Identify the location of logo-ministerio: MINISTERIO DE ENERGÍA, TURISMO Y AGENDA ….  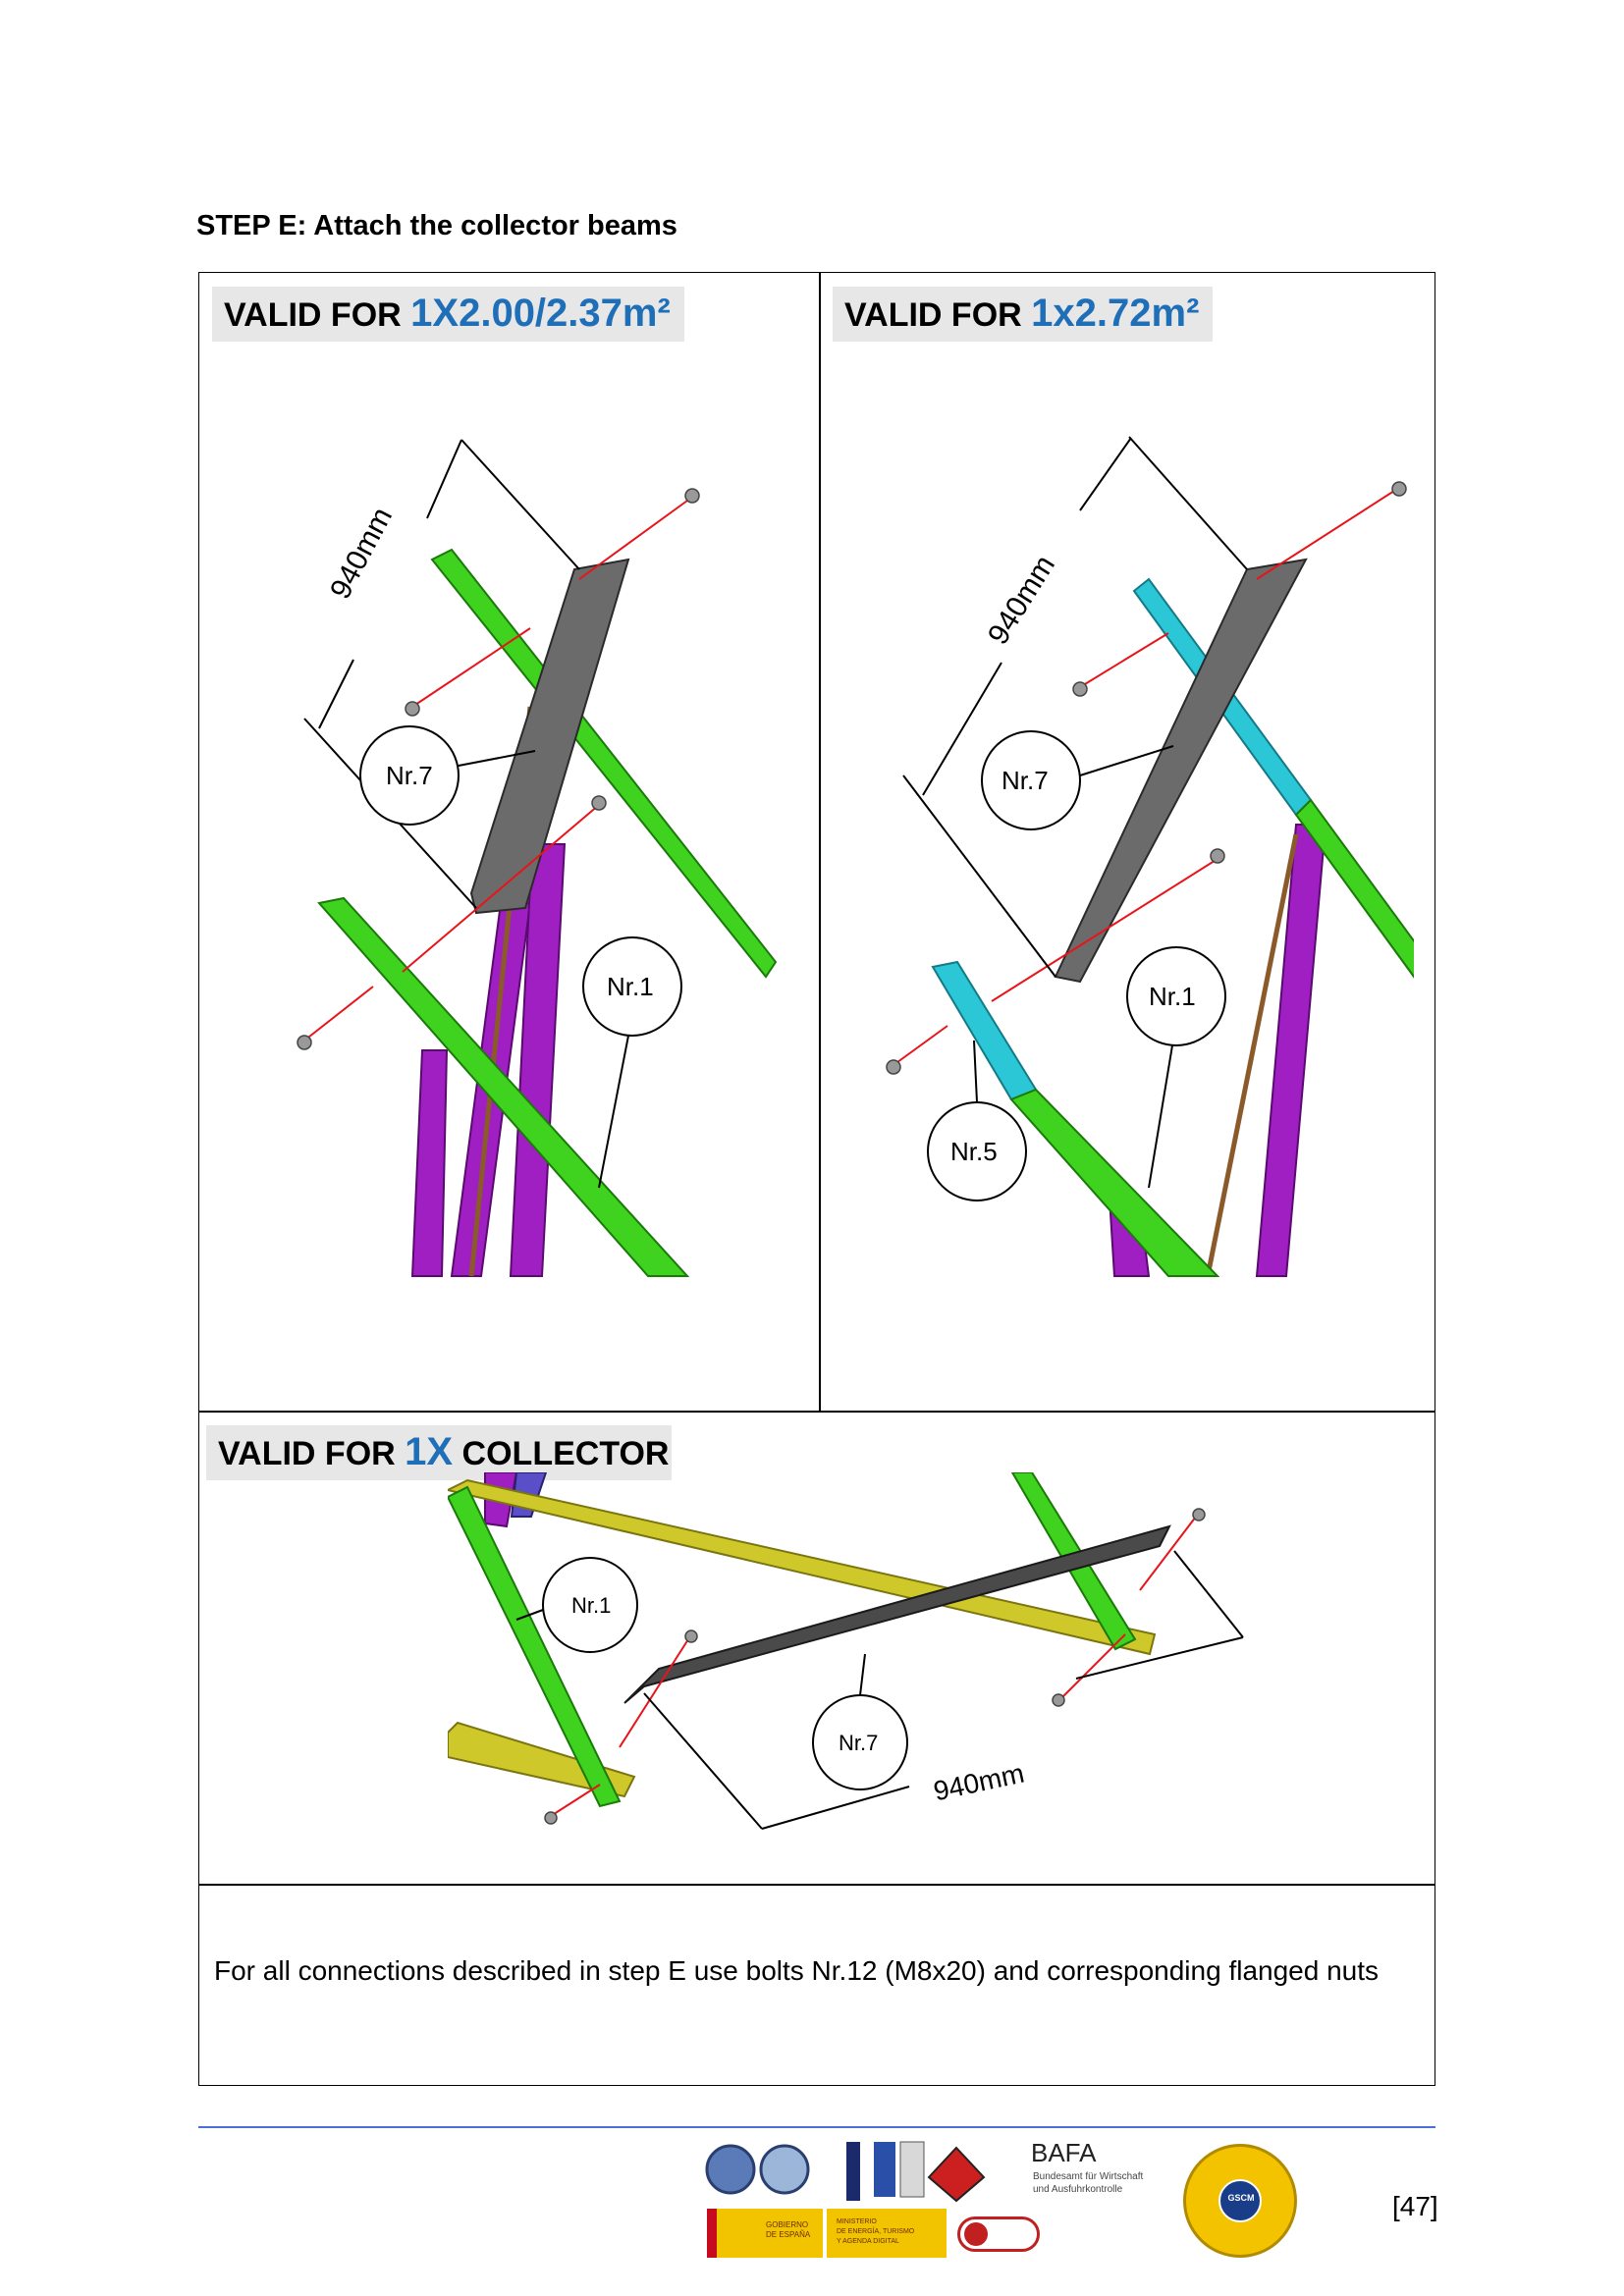
(887, 2233).